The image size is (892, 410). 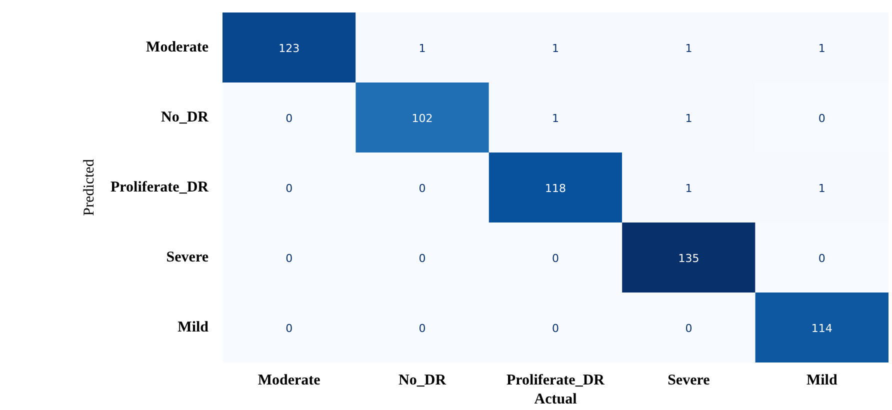 I want to click on y-tick-label: Moderate, so click(x=177, y=48).